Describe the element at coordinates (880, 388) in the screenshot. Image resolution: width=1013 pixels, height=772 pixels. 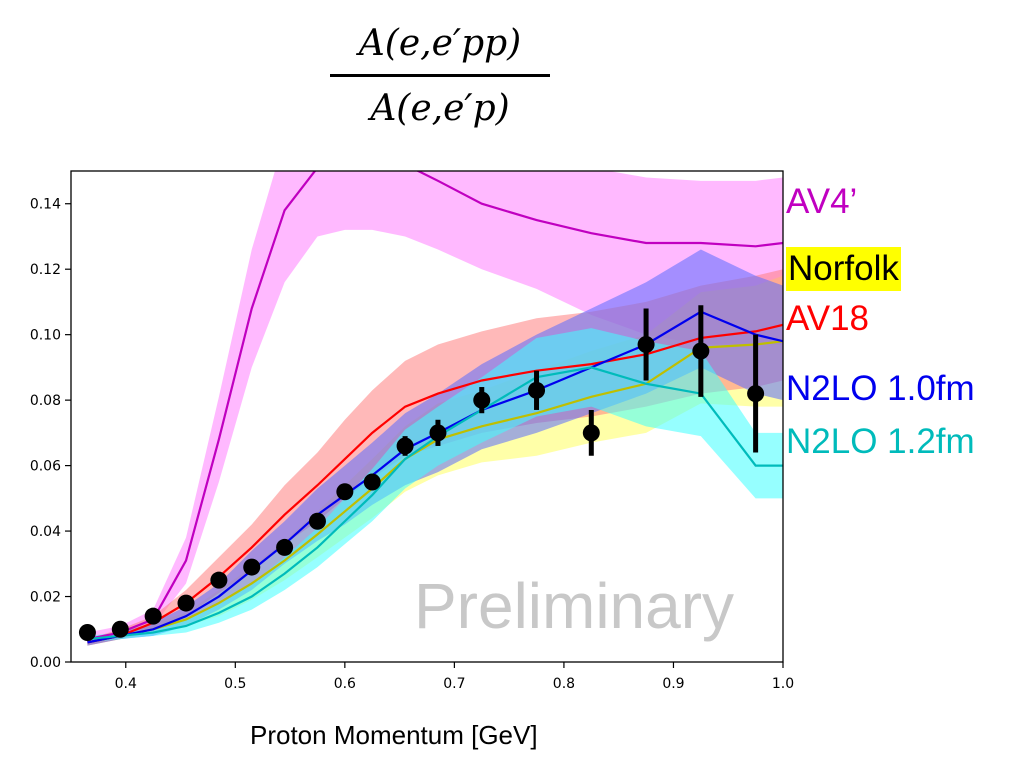
I see `legend-label-n2lo-1-0: N2LO 1.0fm` at that location.